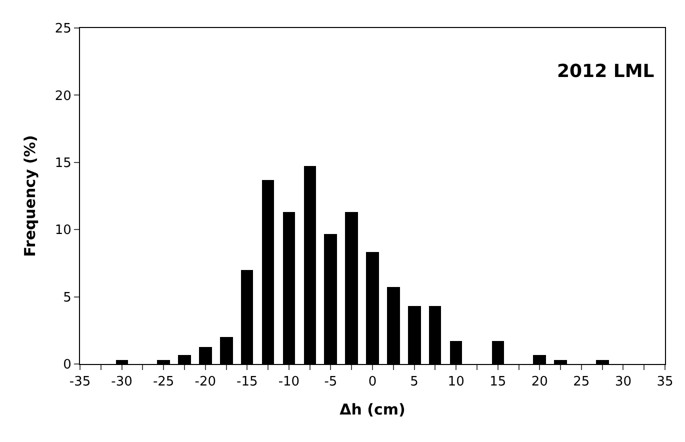 The height and width of the screenshot is (442, 685). What do you see at coordinates (456, 382) in the screenshot?
I see `x-tick-label: 10` at bounding box center [456, 382].